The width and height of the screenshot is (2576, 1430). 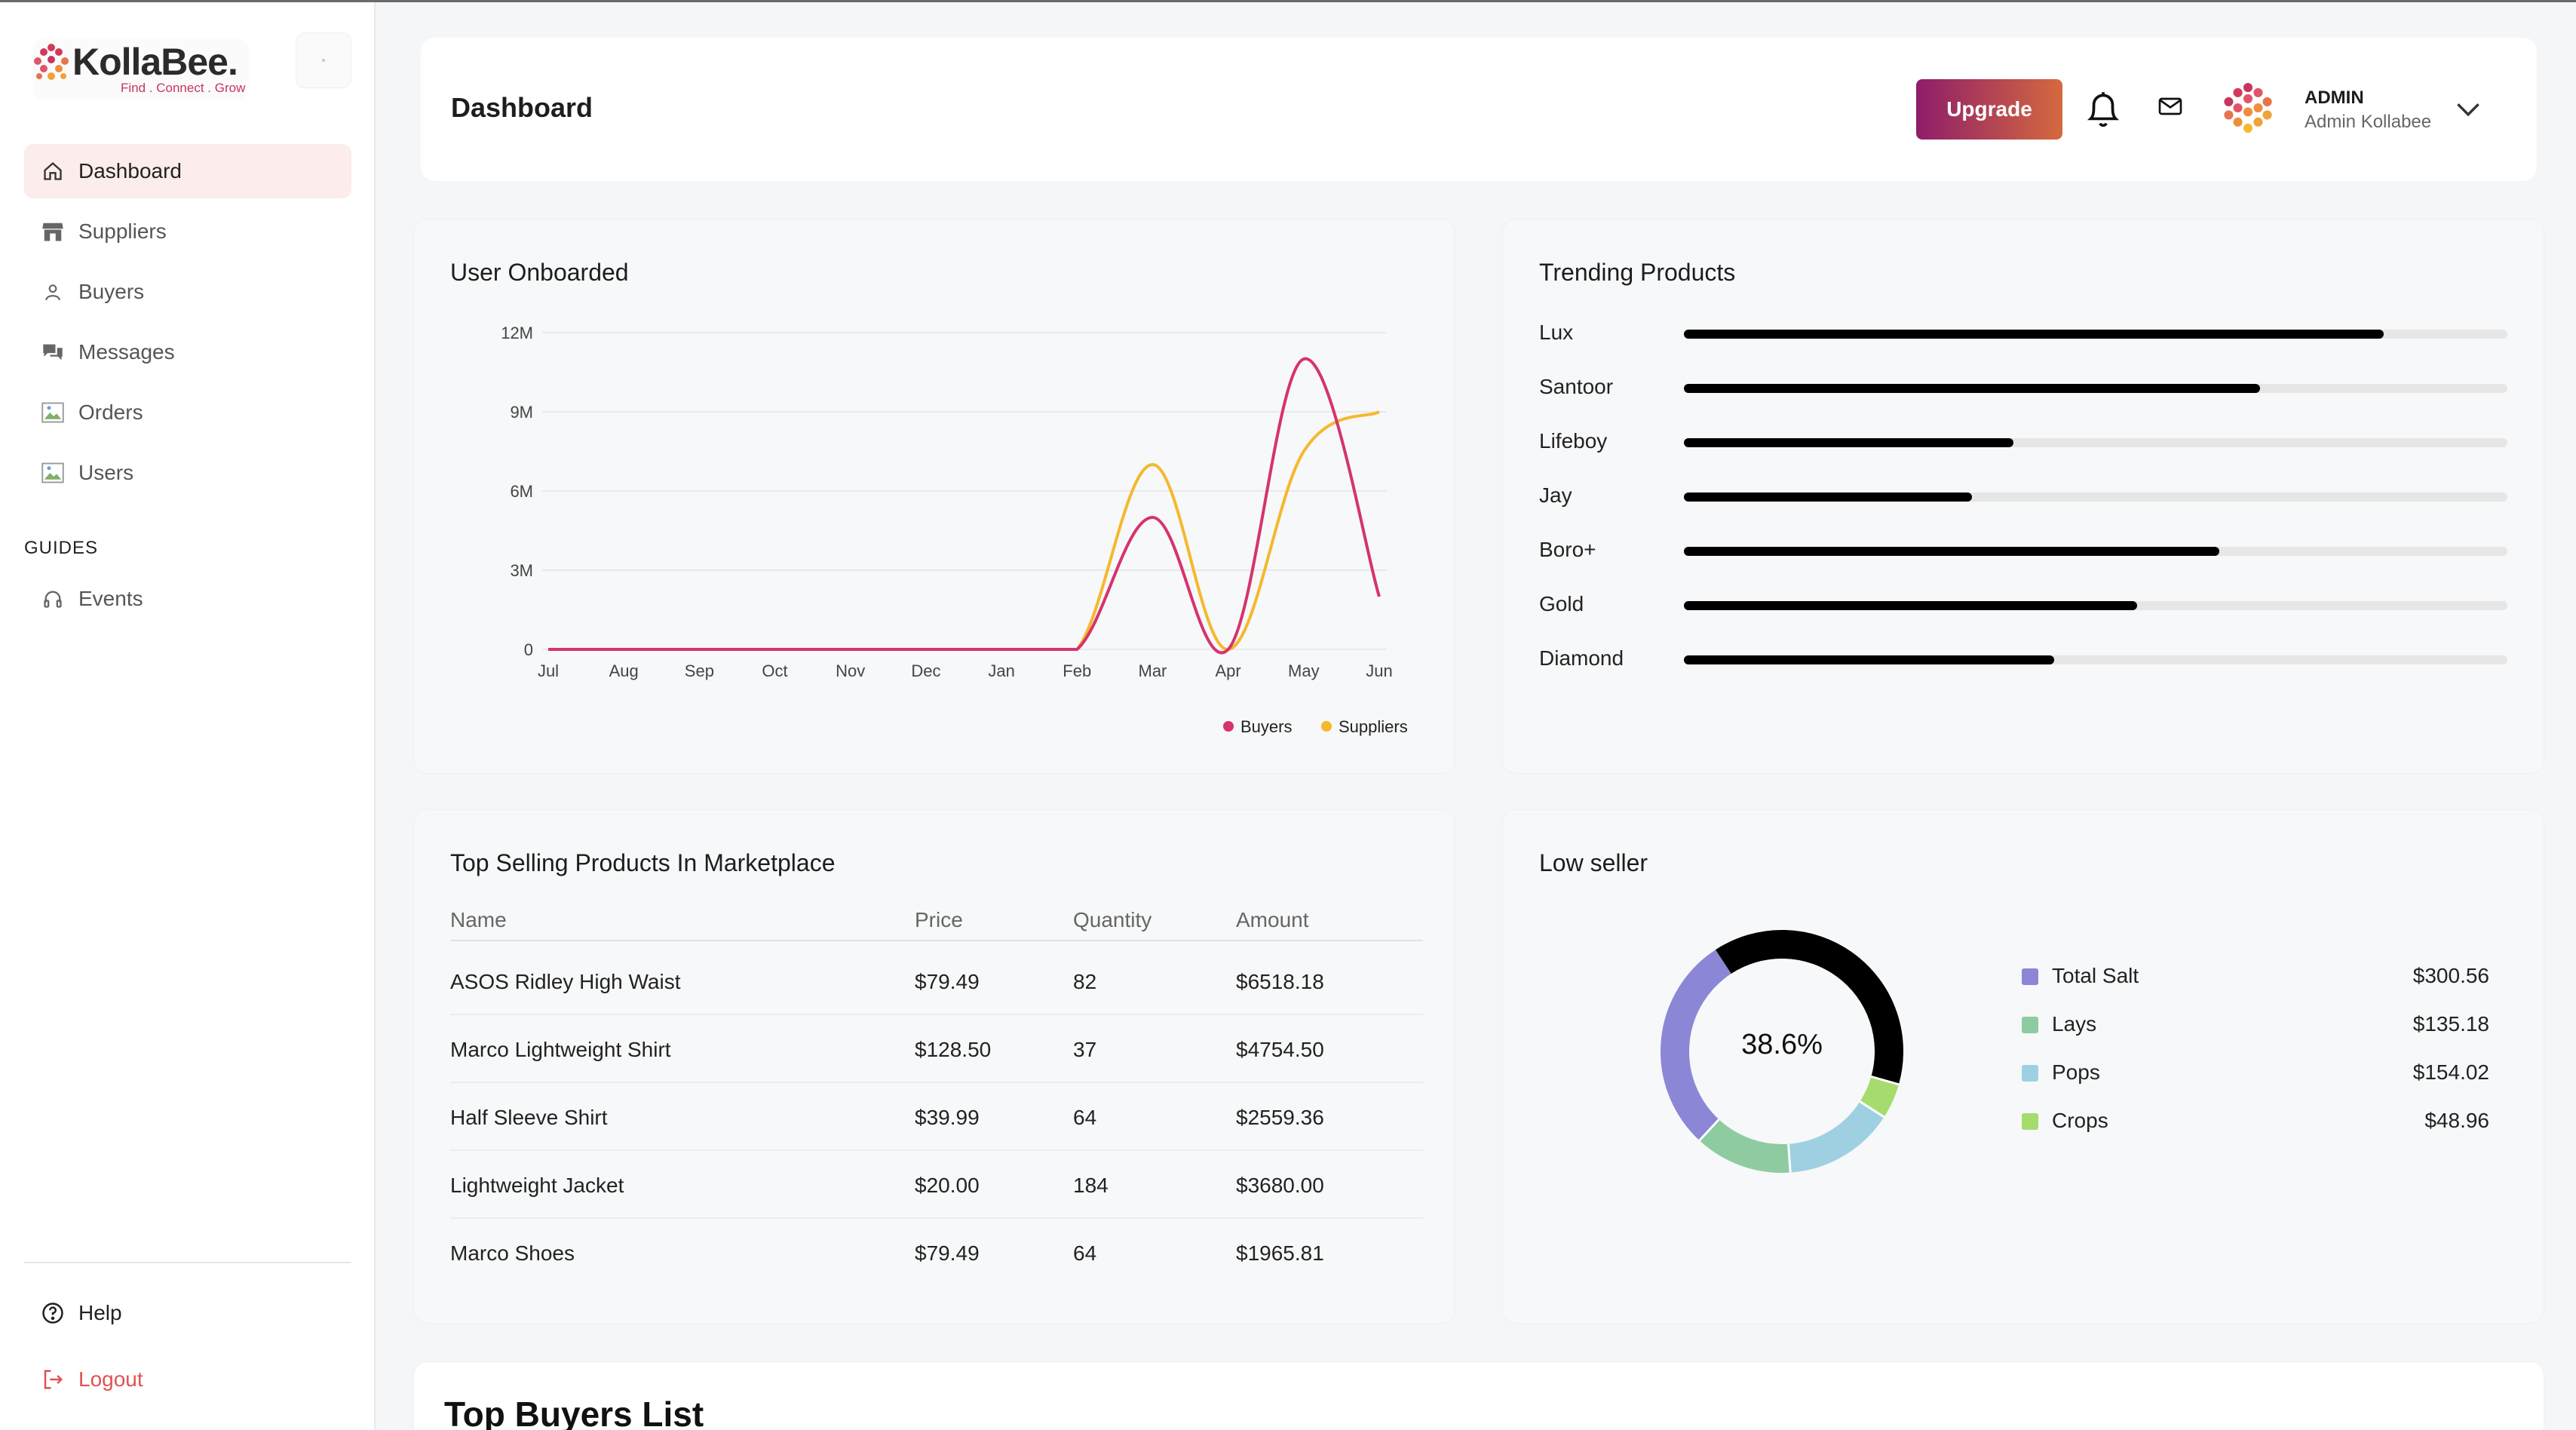 What do you see at coordinates (1272, 919) in the screenshot?
I see `column-header-amount: Amount` at bounding box center [1272, 919].